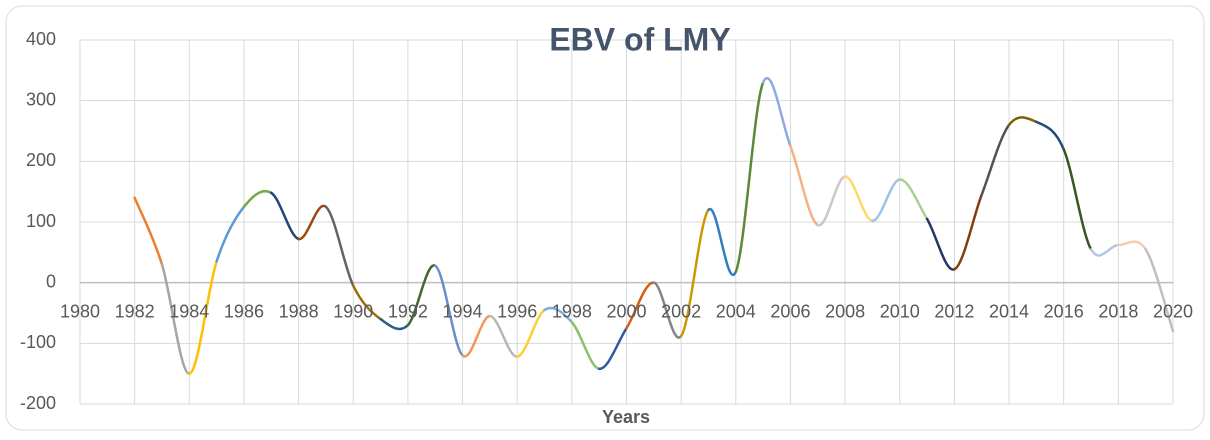  Describe the element at coordinates (790, 311) in the screenshot. I see `x-tick-label: 2006` at that location.